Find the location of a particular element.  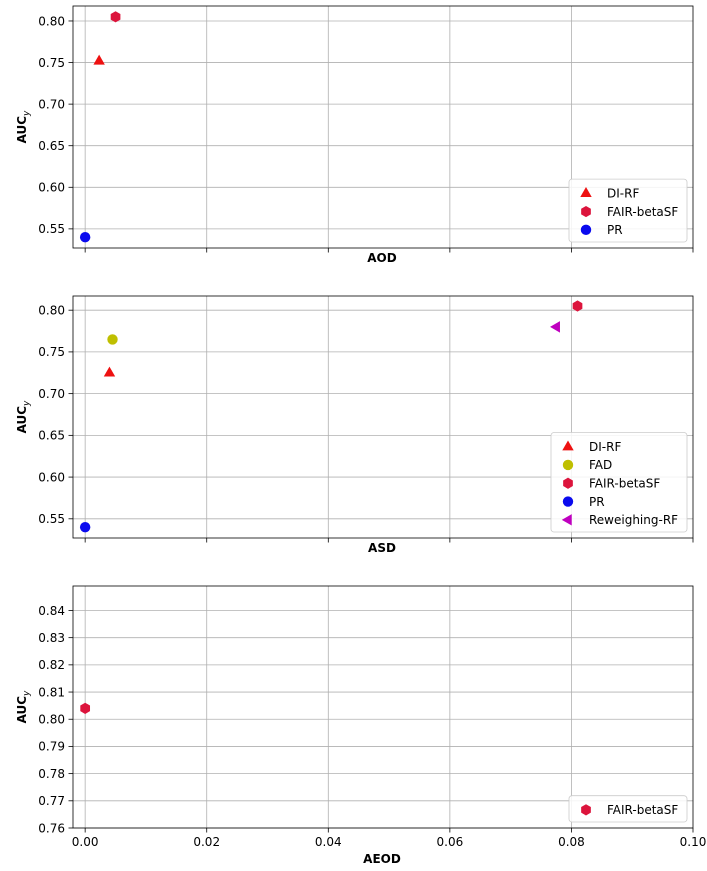

y-tick-label: 0.79 is located at coordinates (51, 747).